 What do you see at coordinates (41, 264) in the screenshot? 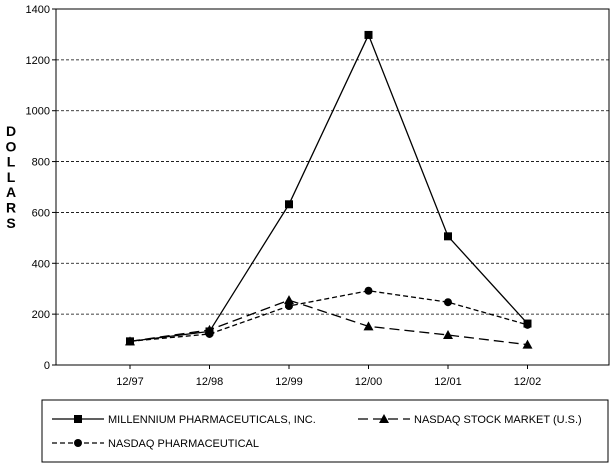
I see `y-tick-label: 400` at bounding box center [41, 264].